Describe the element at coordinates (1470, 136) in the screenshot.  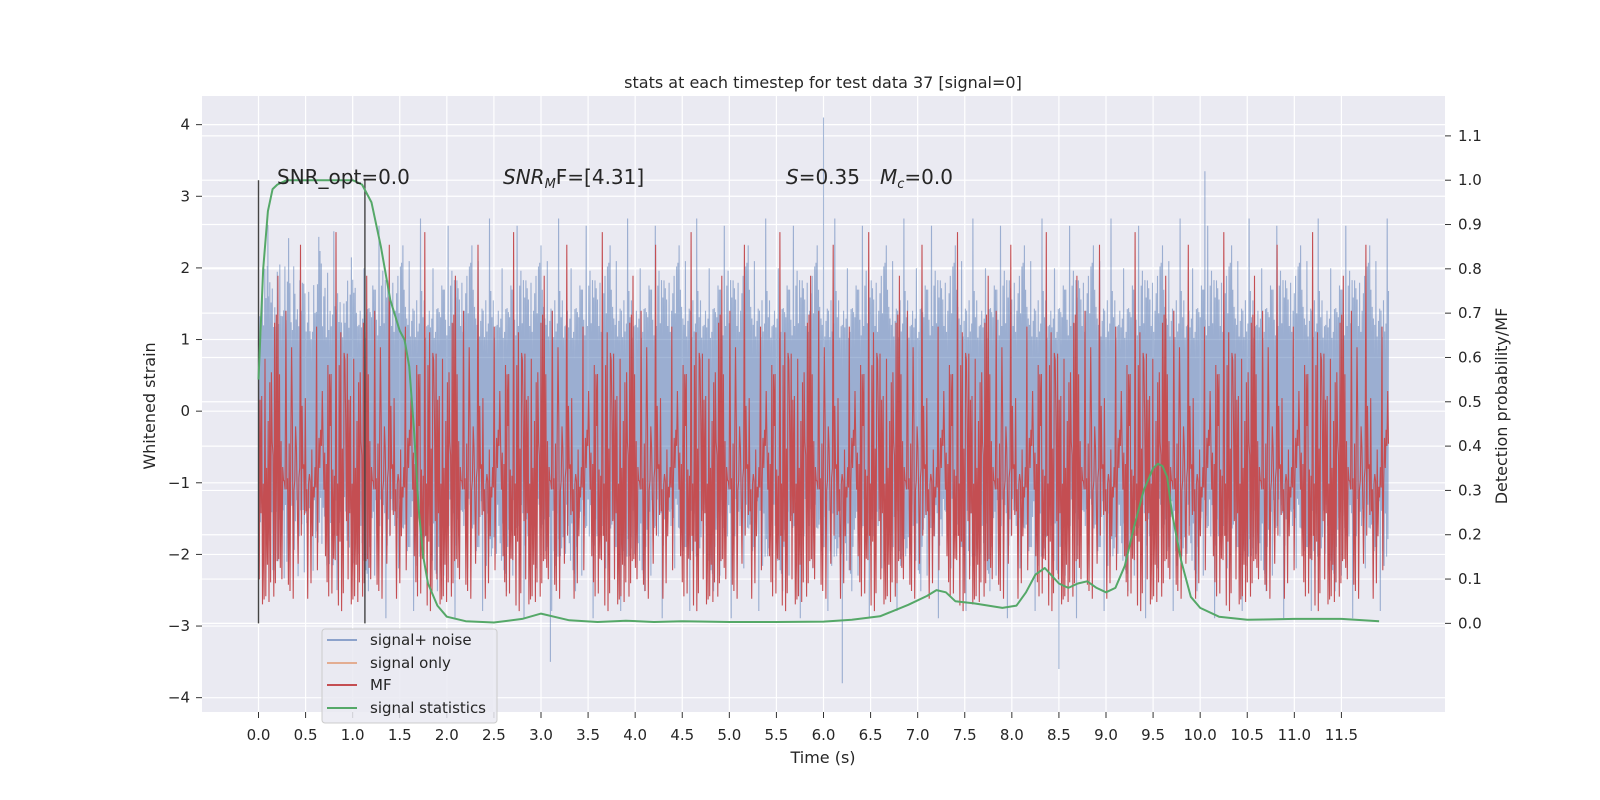
I see `y-right-tick-label: 1.1` at that location.